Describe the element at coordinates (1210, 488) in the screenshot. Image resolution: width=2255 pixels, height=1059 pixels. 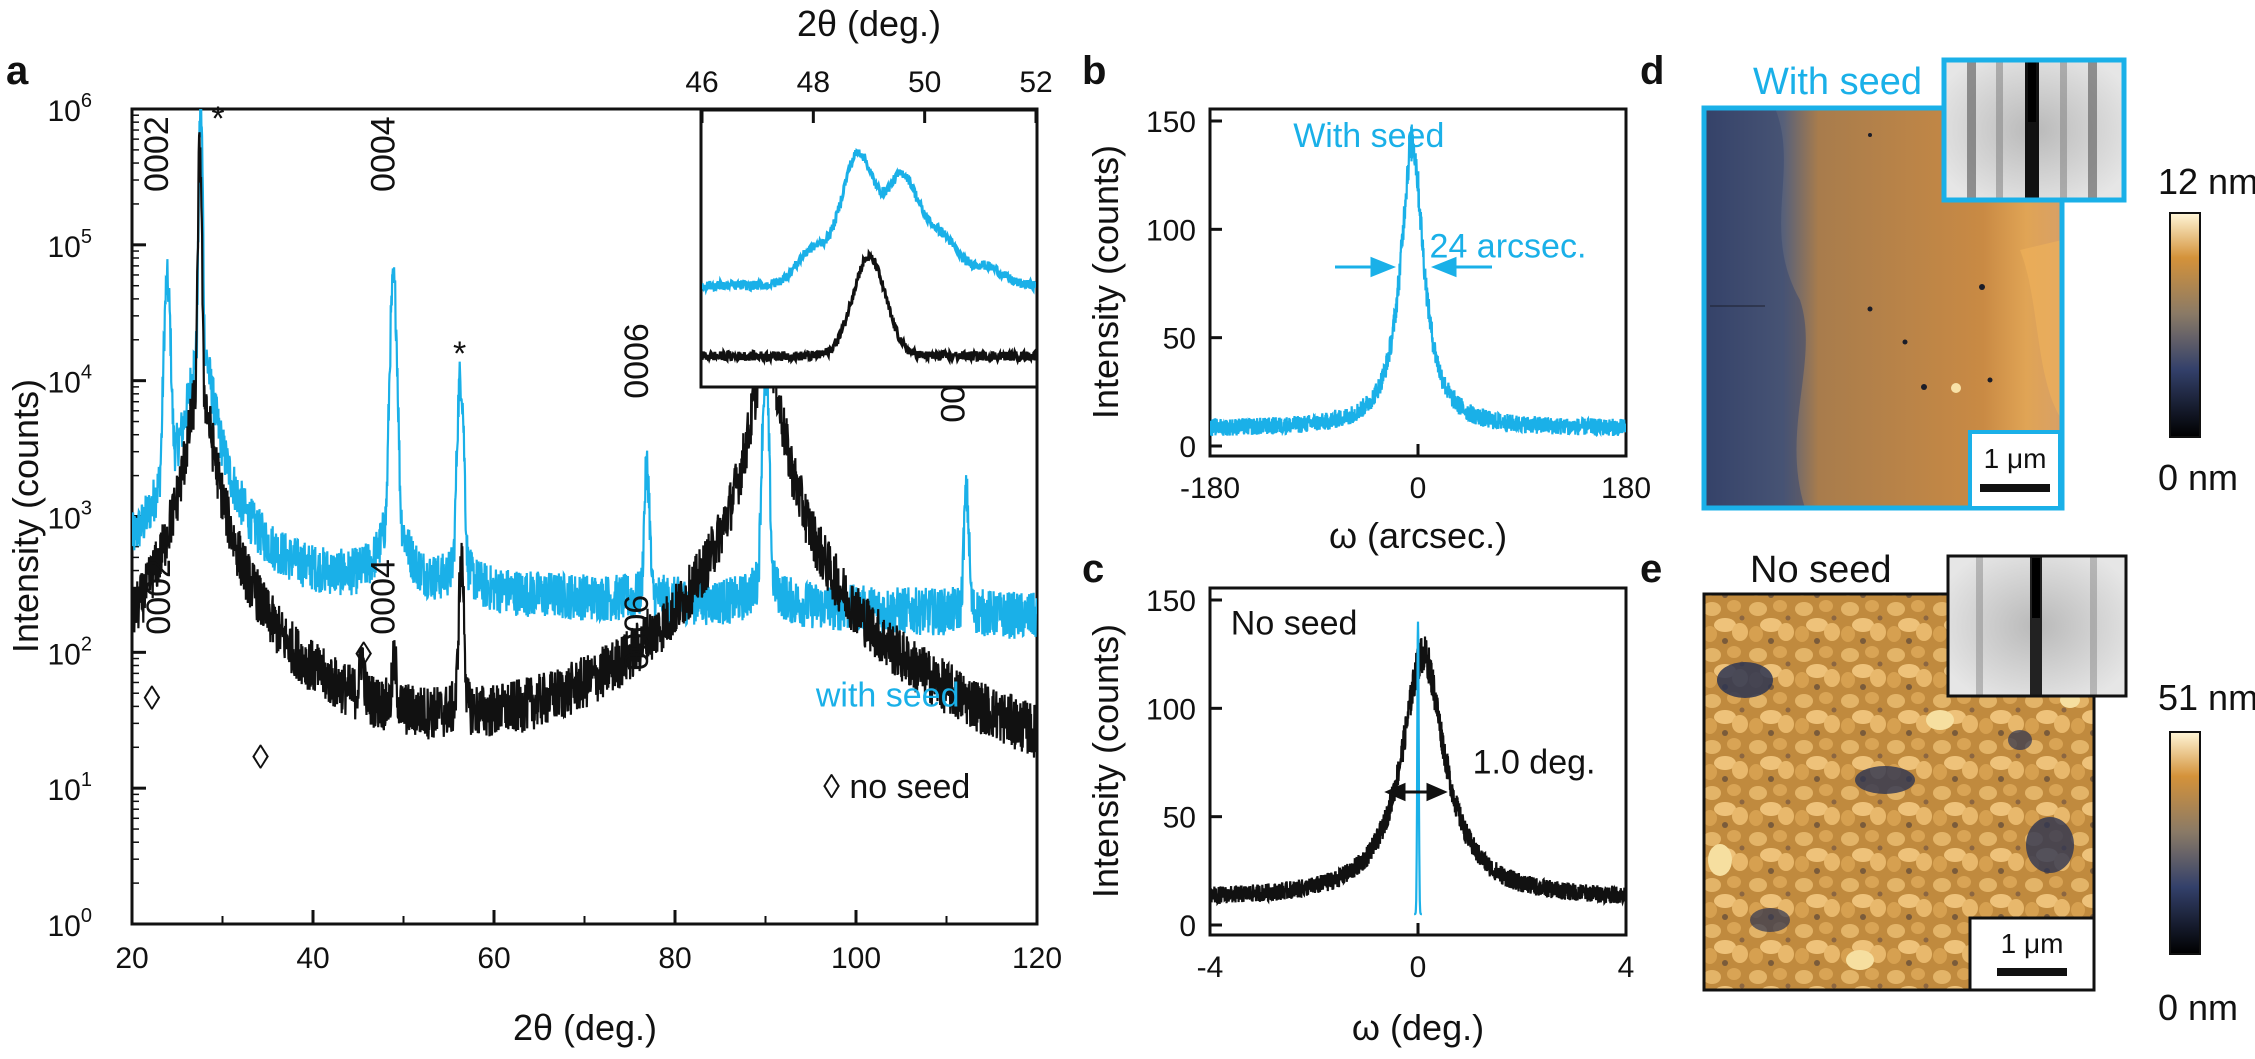
I see `b-xtick-label: -180` at that location.